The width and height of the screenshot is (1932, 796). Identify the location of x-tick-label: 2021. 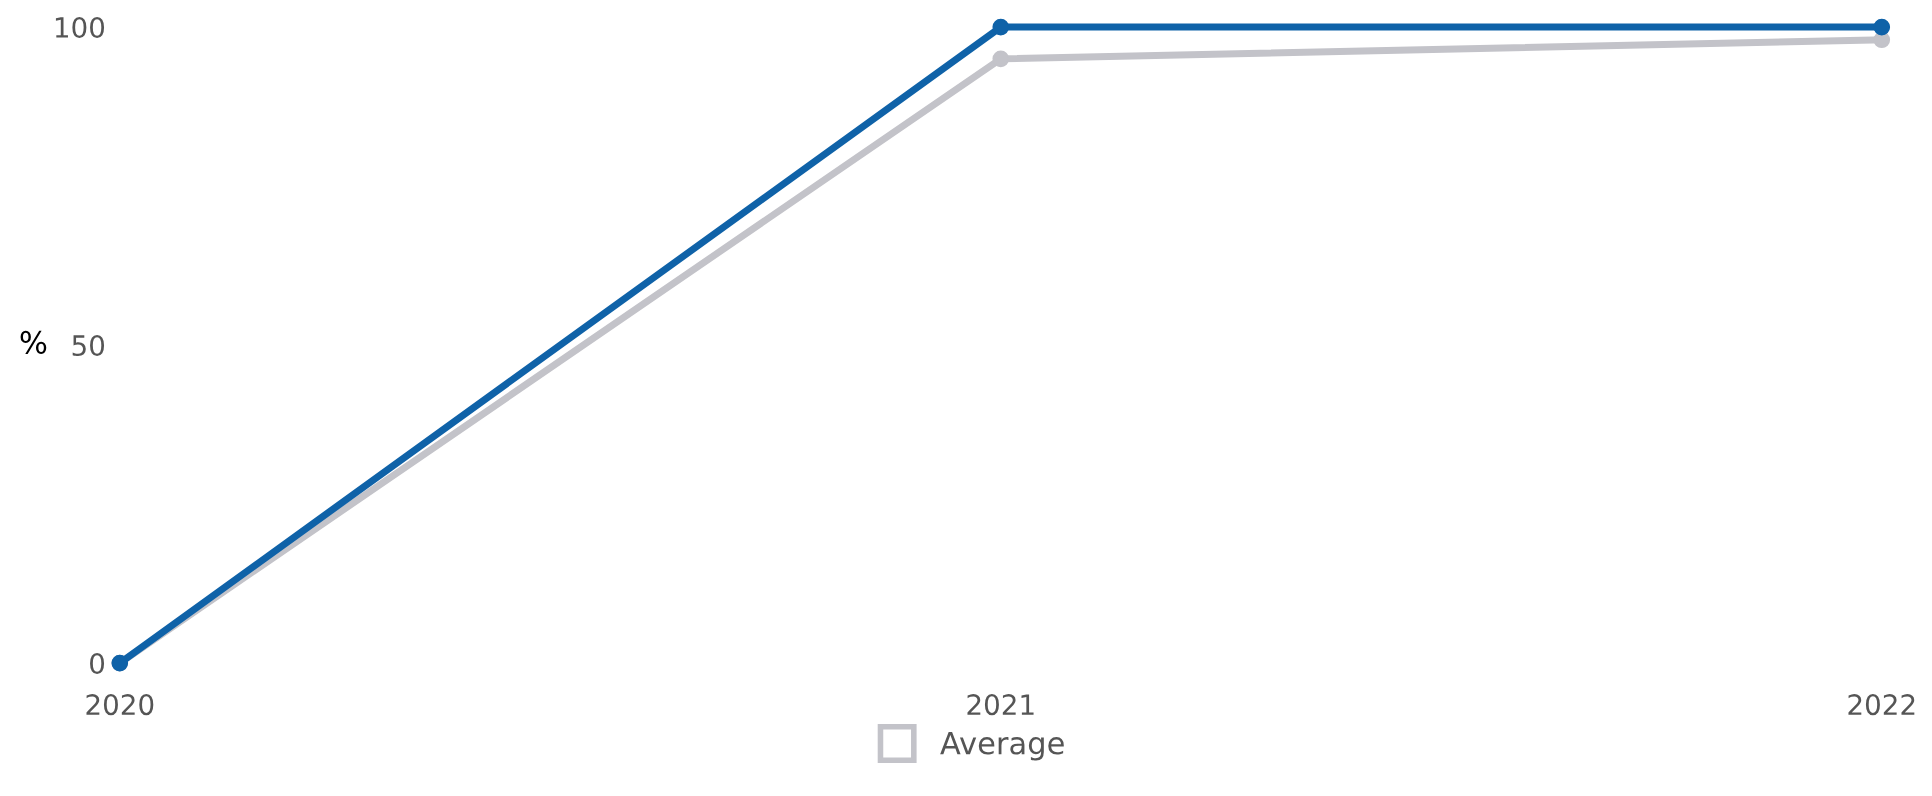
(1000, 705).